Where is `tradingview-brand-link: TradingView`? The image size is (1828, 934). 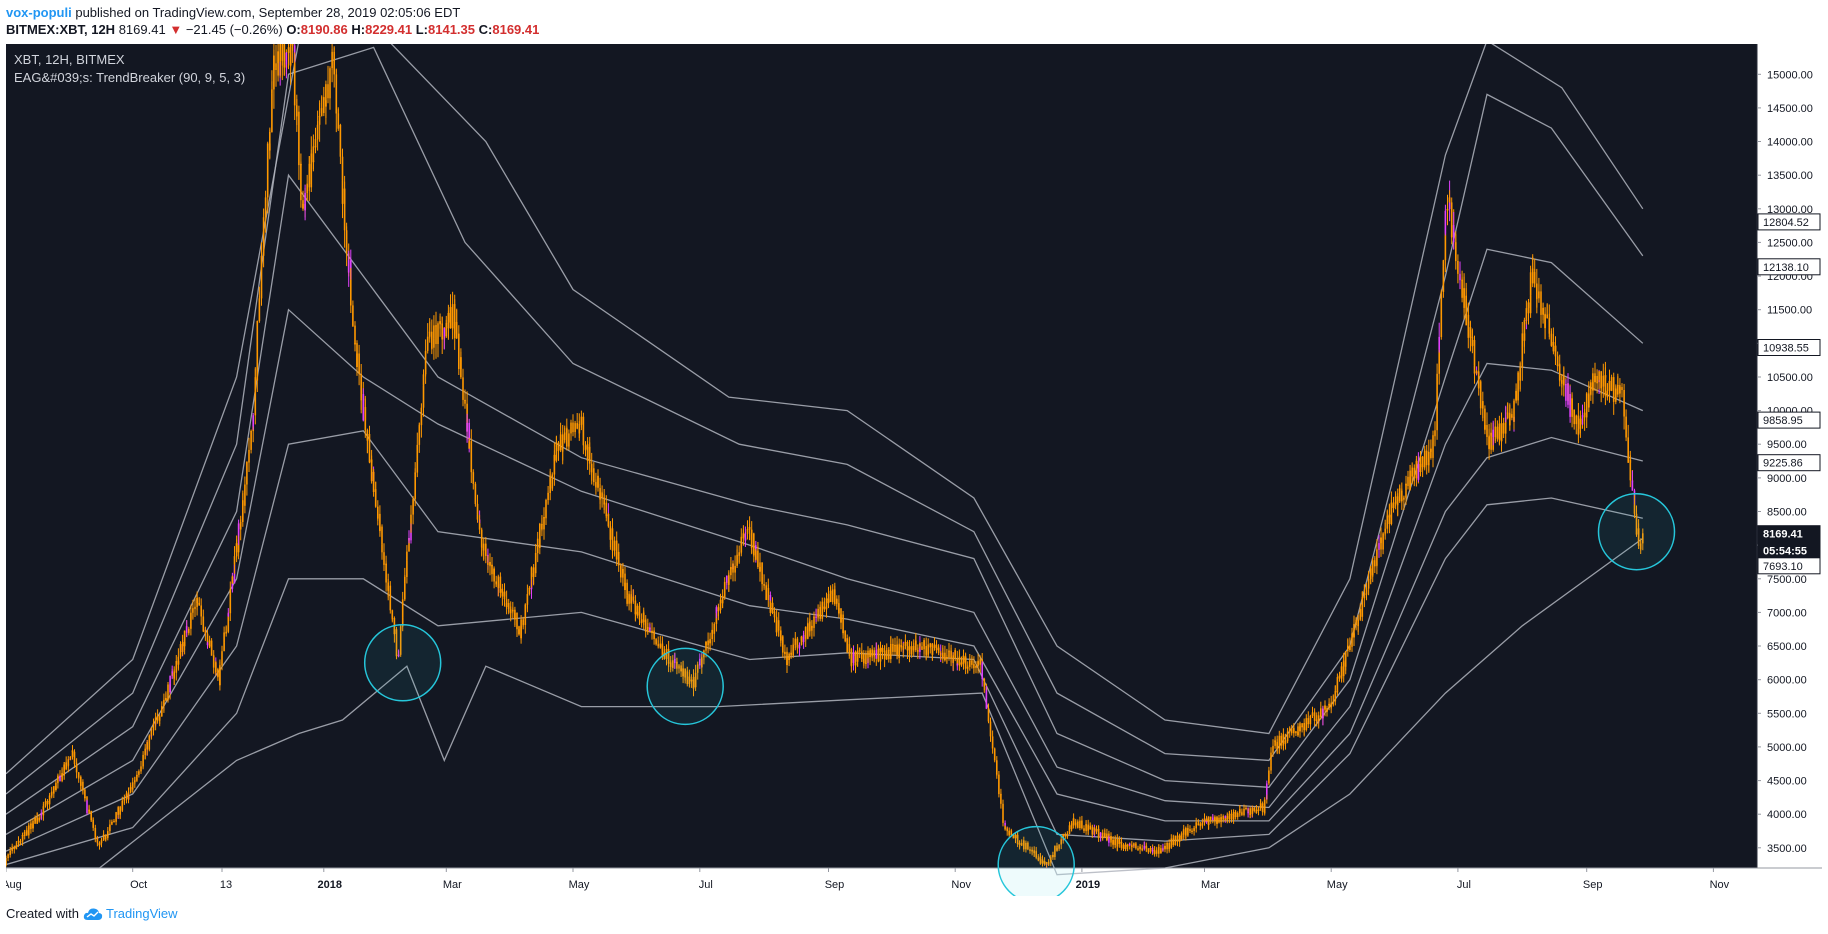
tradingview-brand-link: TradingView is located at coordinates (142, 913).